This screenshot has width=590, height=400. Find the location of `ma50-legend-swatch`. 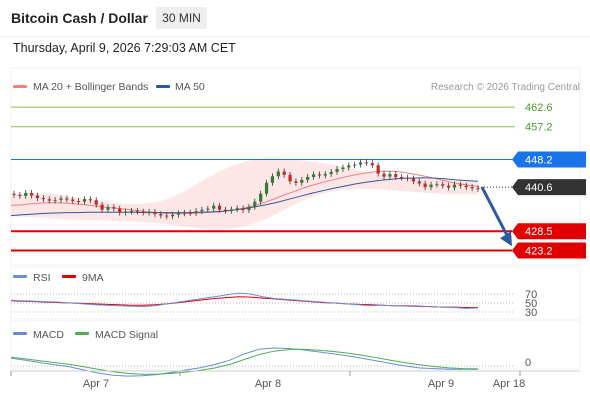

ma50-legend-swatch is located at coordinates (163, 86).